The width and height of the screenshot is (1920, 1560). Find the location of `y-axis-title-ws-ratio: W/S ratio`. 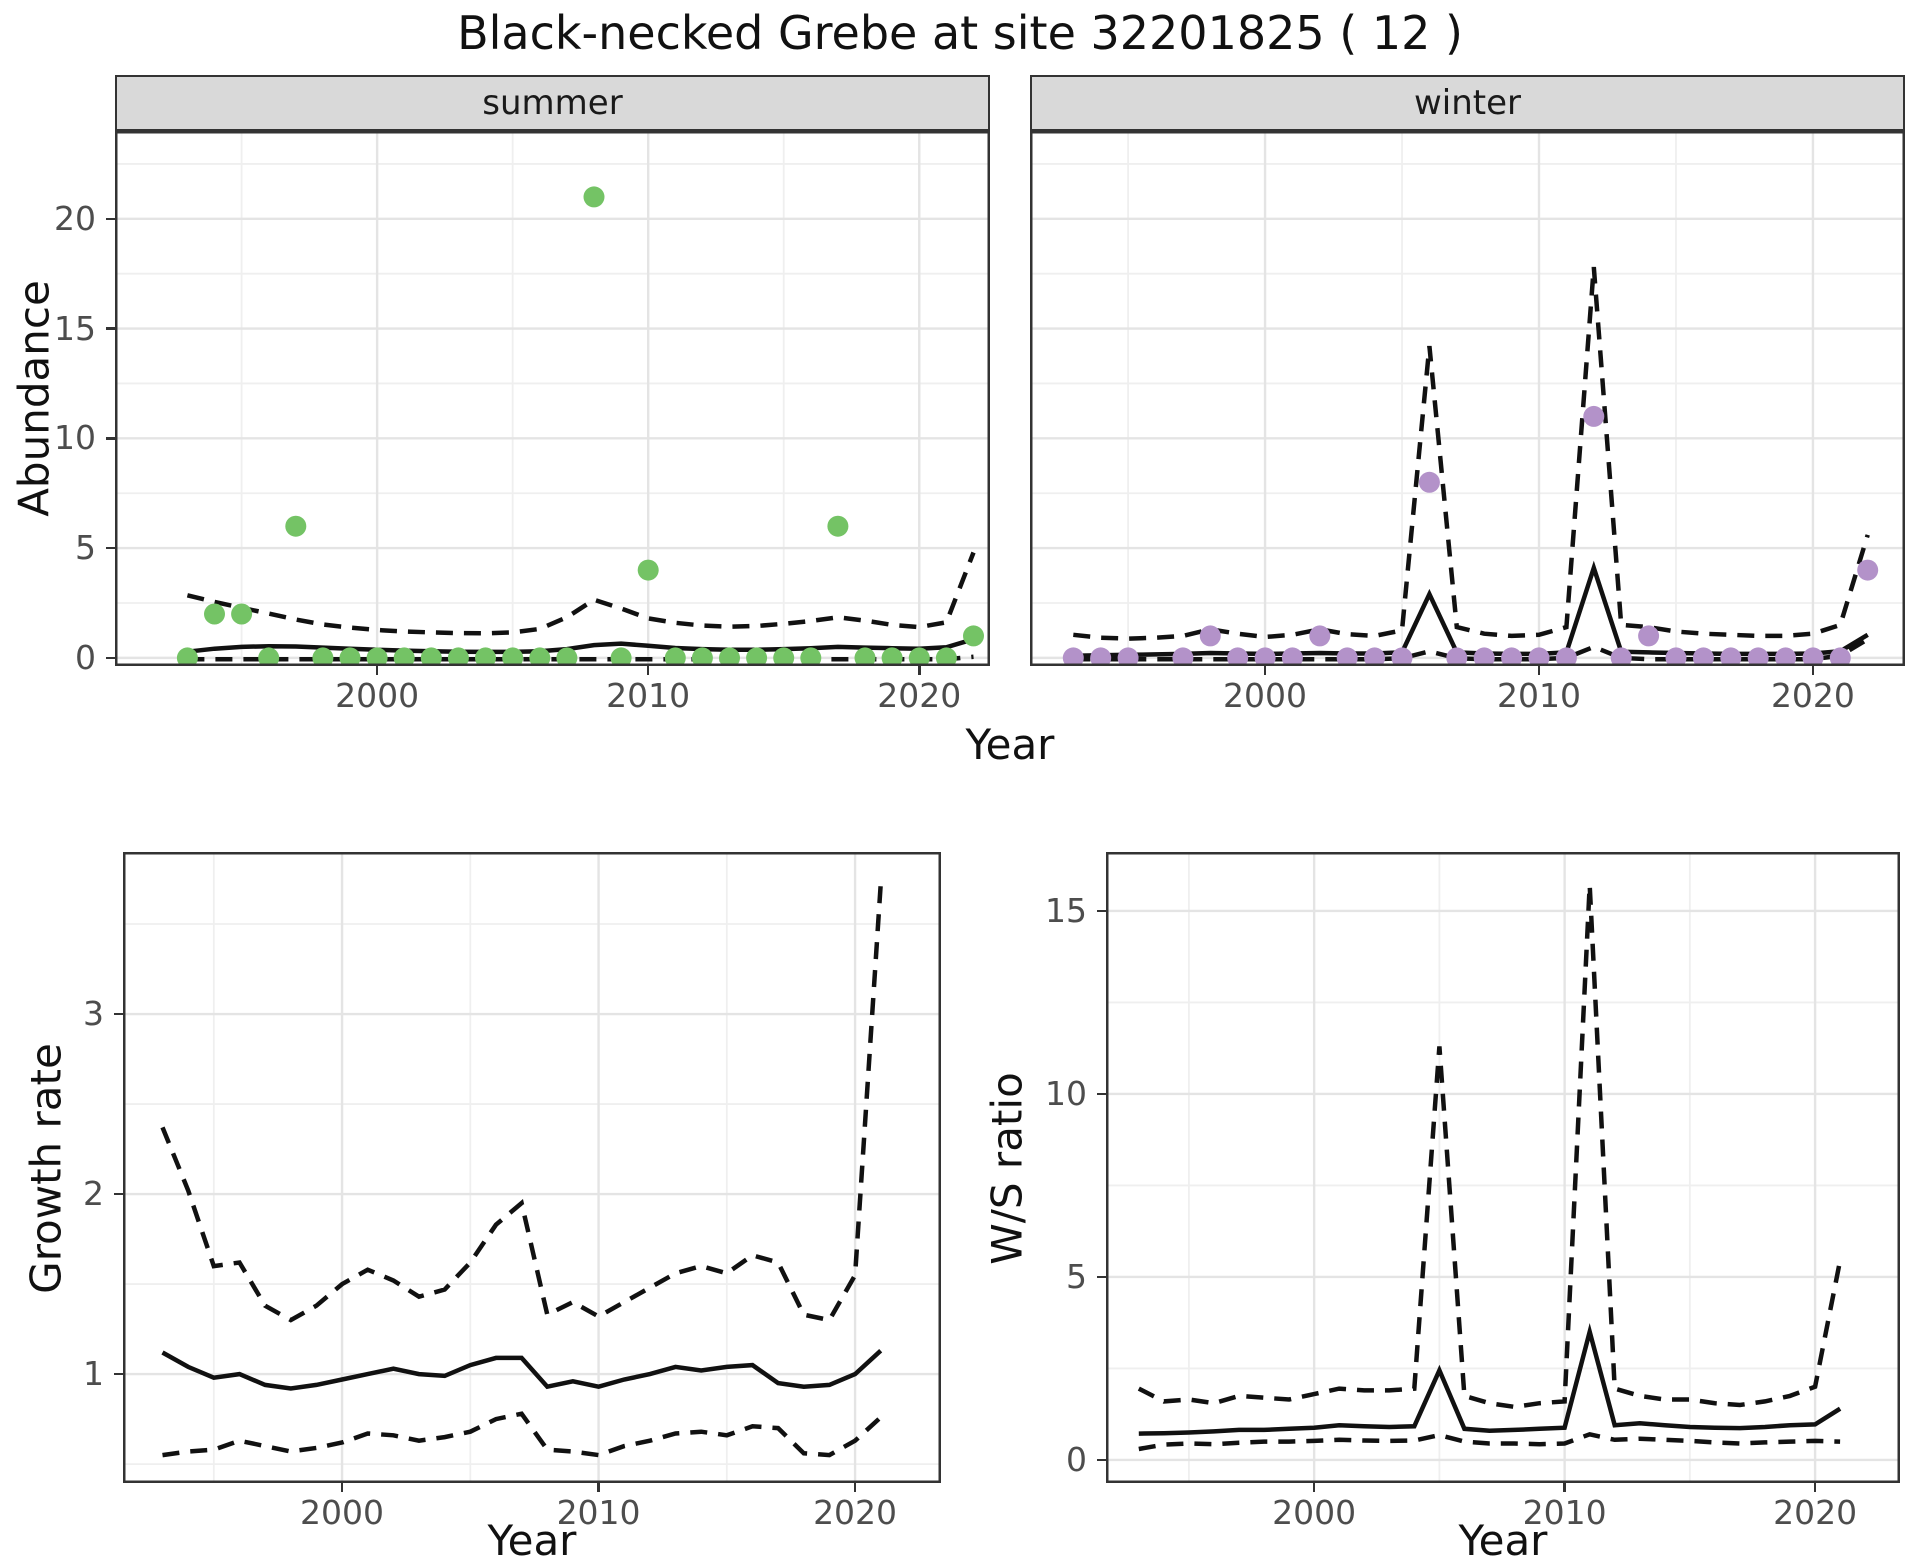

y-axis-title-ws-ratio: W/S ratio is located at coordinates (1007, 1168).